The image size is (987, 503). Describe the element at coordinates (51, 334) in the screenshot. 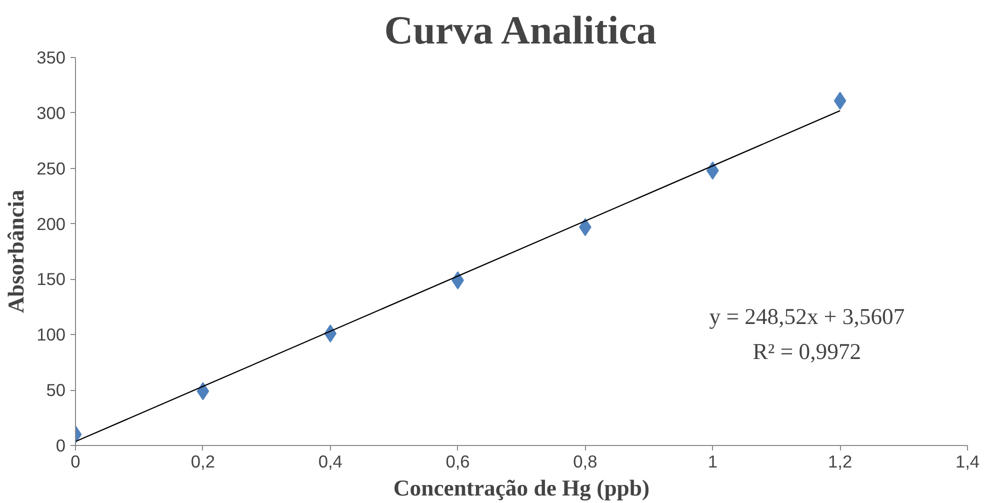

I see `y-tick-label: 100` at that location.